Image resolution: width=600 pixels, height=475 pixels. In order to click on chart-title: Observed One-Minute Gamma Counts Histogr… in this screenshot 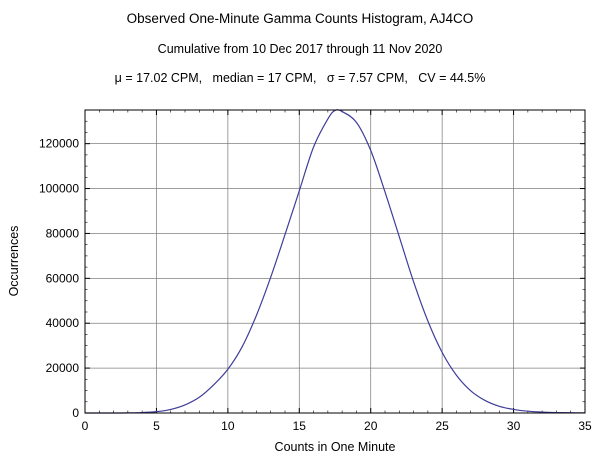, I will do `click(300, 18)`.